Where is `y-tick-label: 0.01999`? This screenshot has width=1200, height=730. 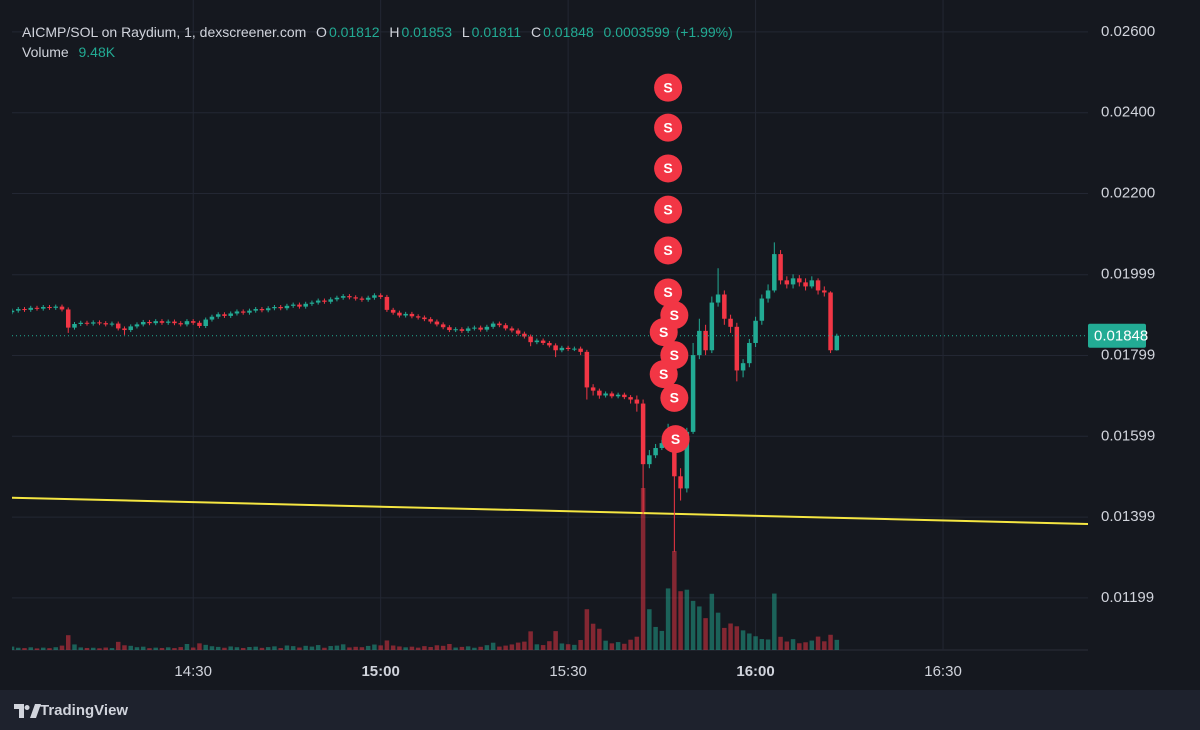 y-tick-label: 0.01999 is located at coordinates (1128, 274).